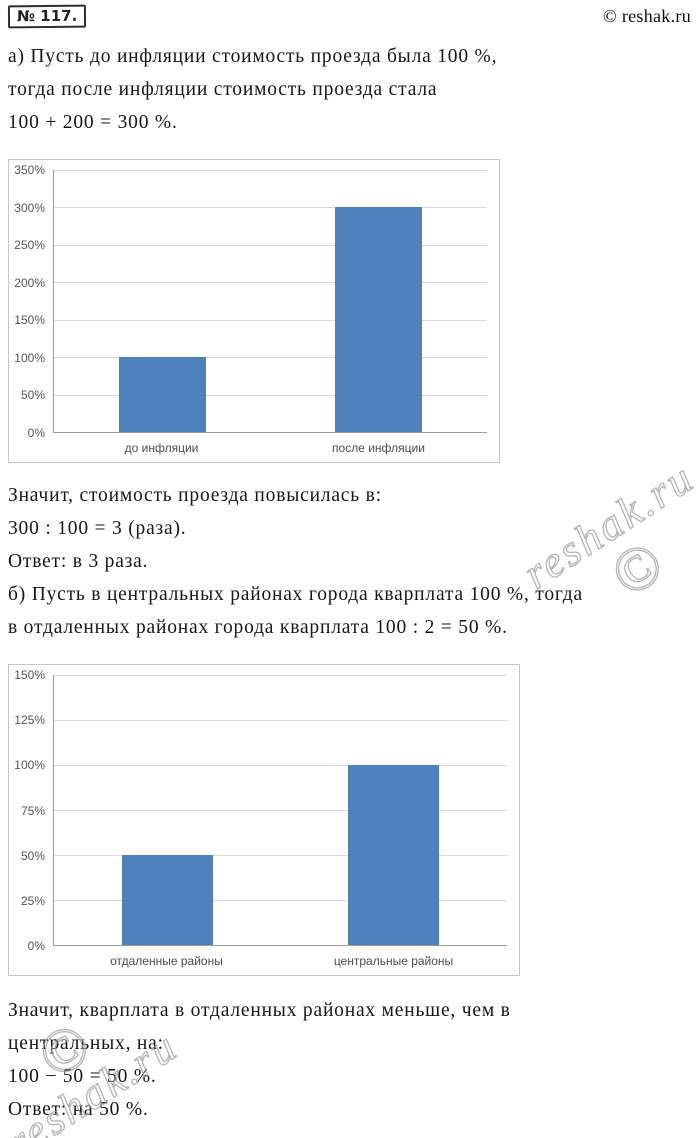 The width and height of the screenshot is (697, 1138). Describe the element at coordinates (280, 958) in the screenshot. I see `x-axis-labels: отдаленные районы центральные районы` at that location.